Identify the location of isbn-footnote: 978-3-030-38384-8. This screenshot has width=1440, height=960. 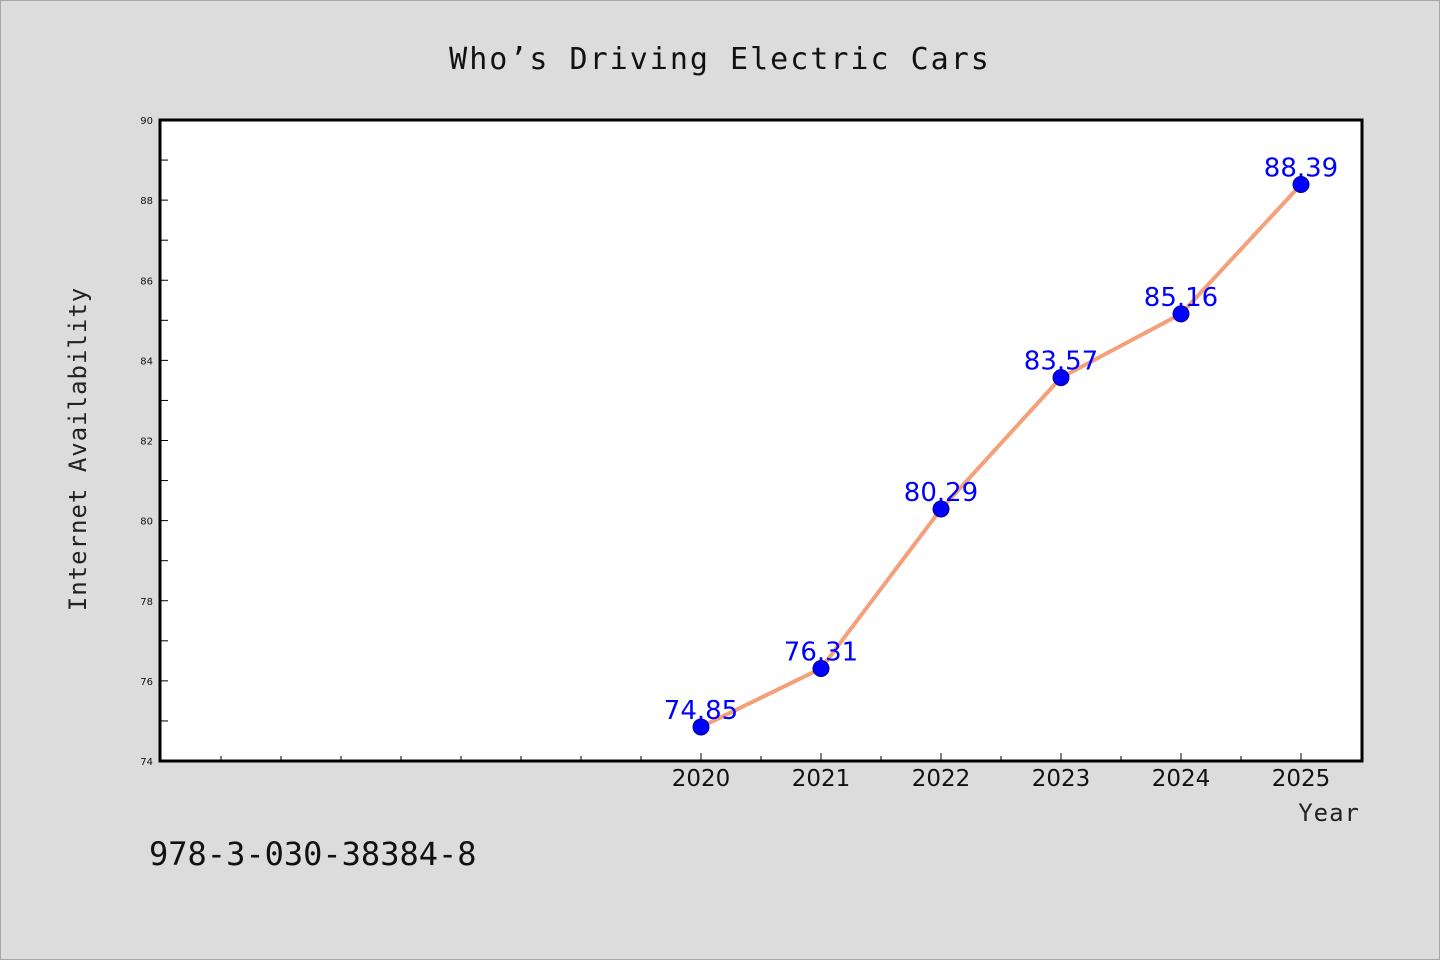
(313, 854).